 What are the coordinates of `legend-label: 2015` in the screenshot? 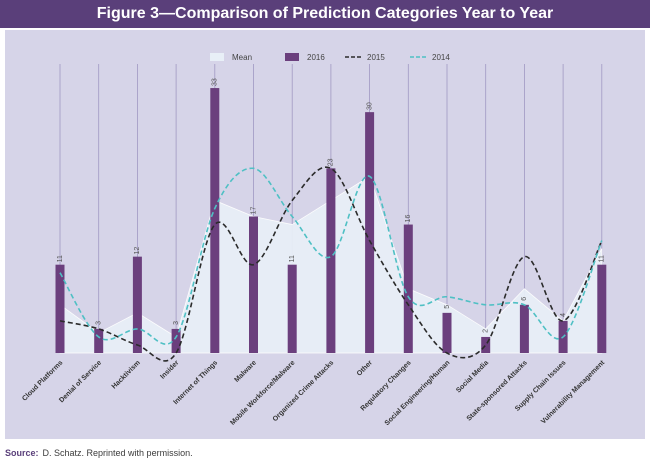 It's located at (376, 57).